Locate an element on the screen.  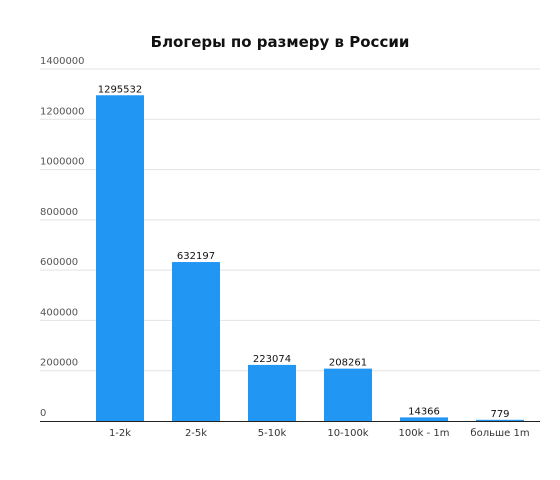
x-tick-label: 100k - 1m is located at coordinates (424, 433).